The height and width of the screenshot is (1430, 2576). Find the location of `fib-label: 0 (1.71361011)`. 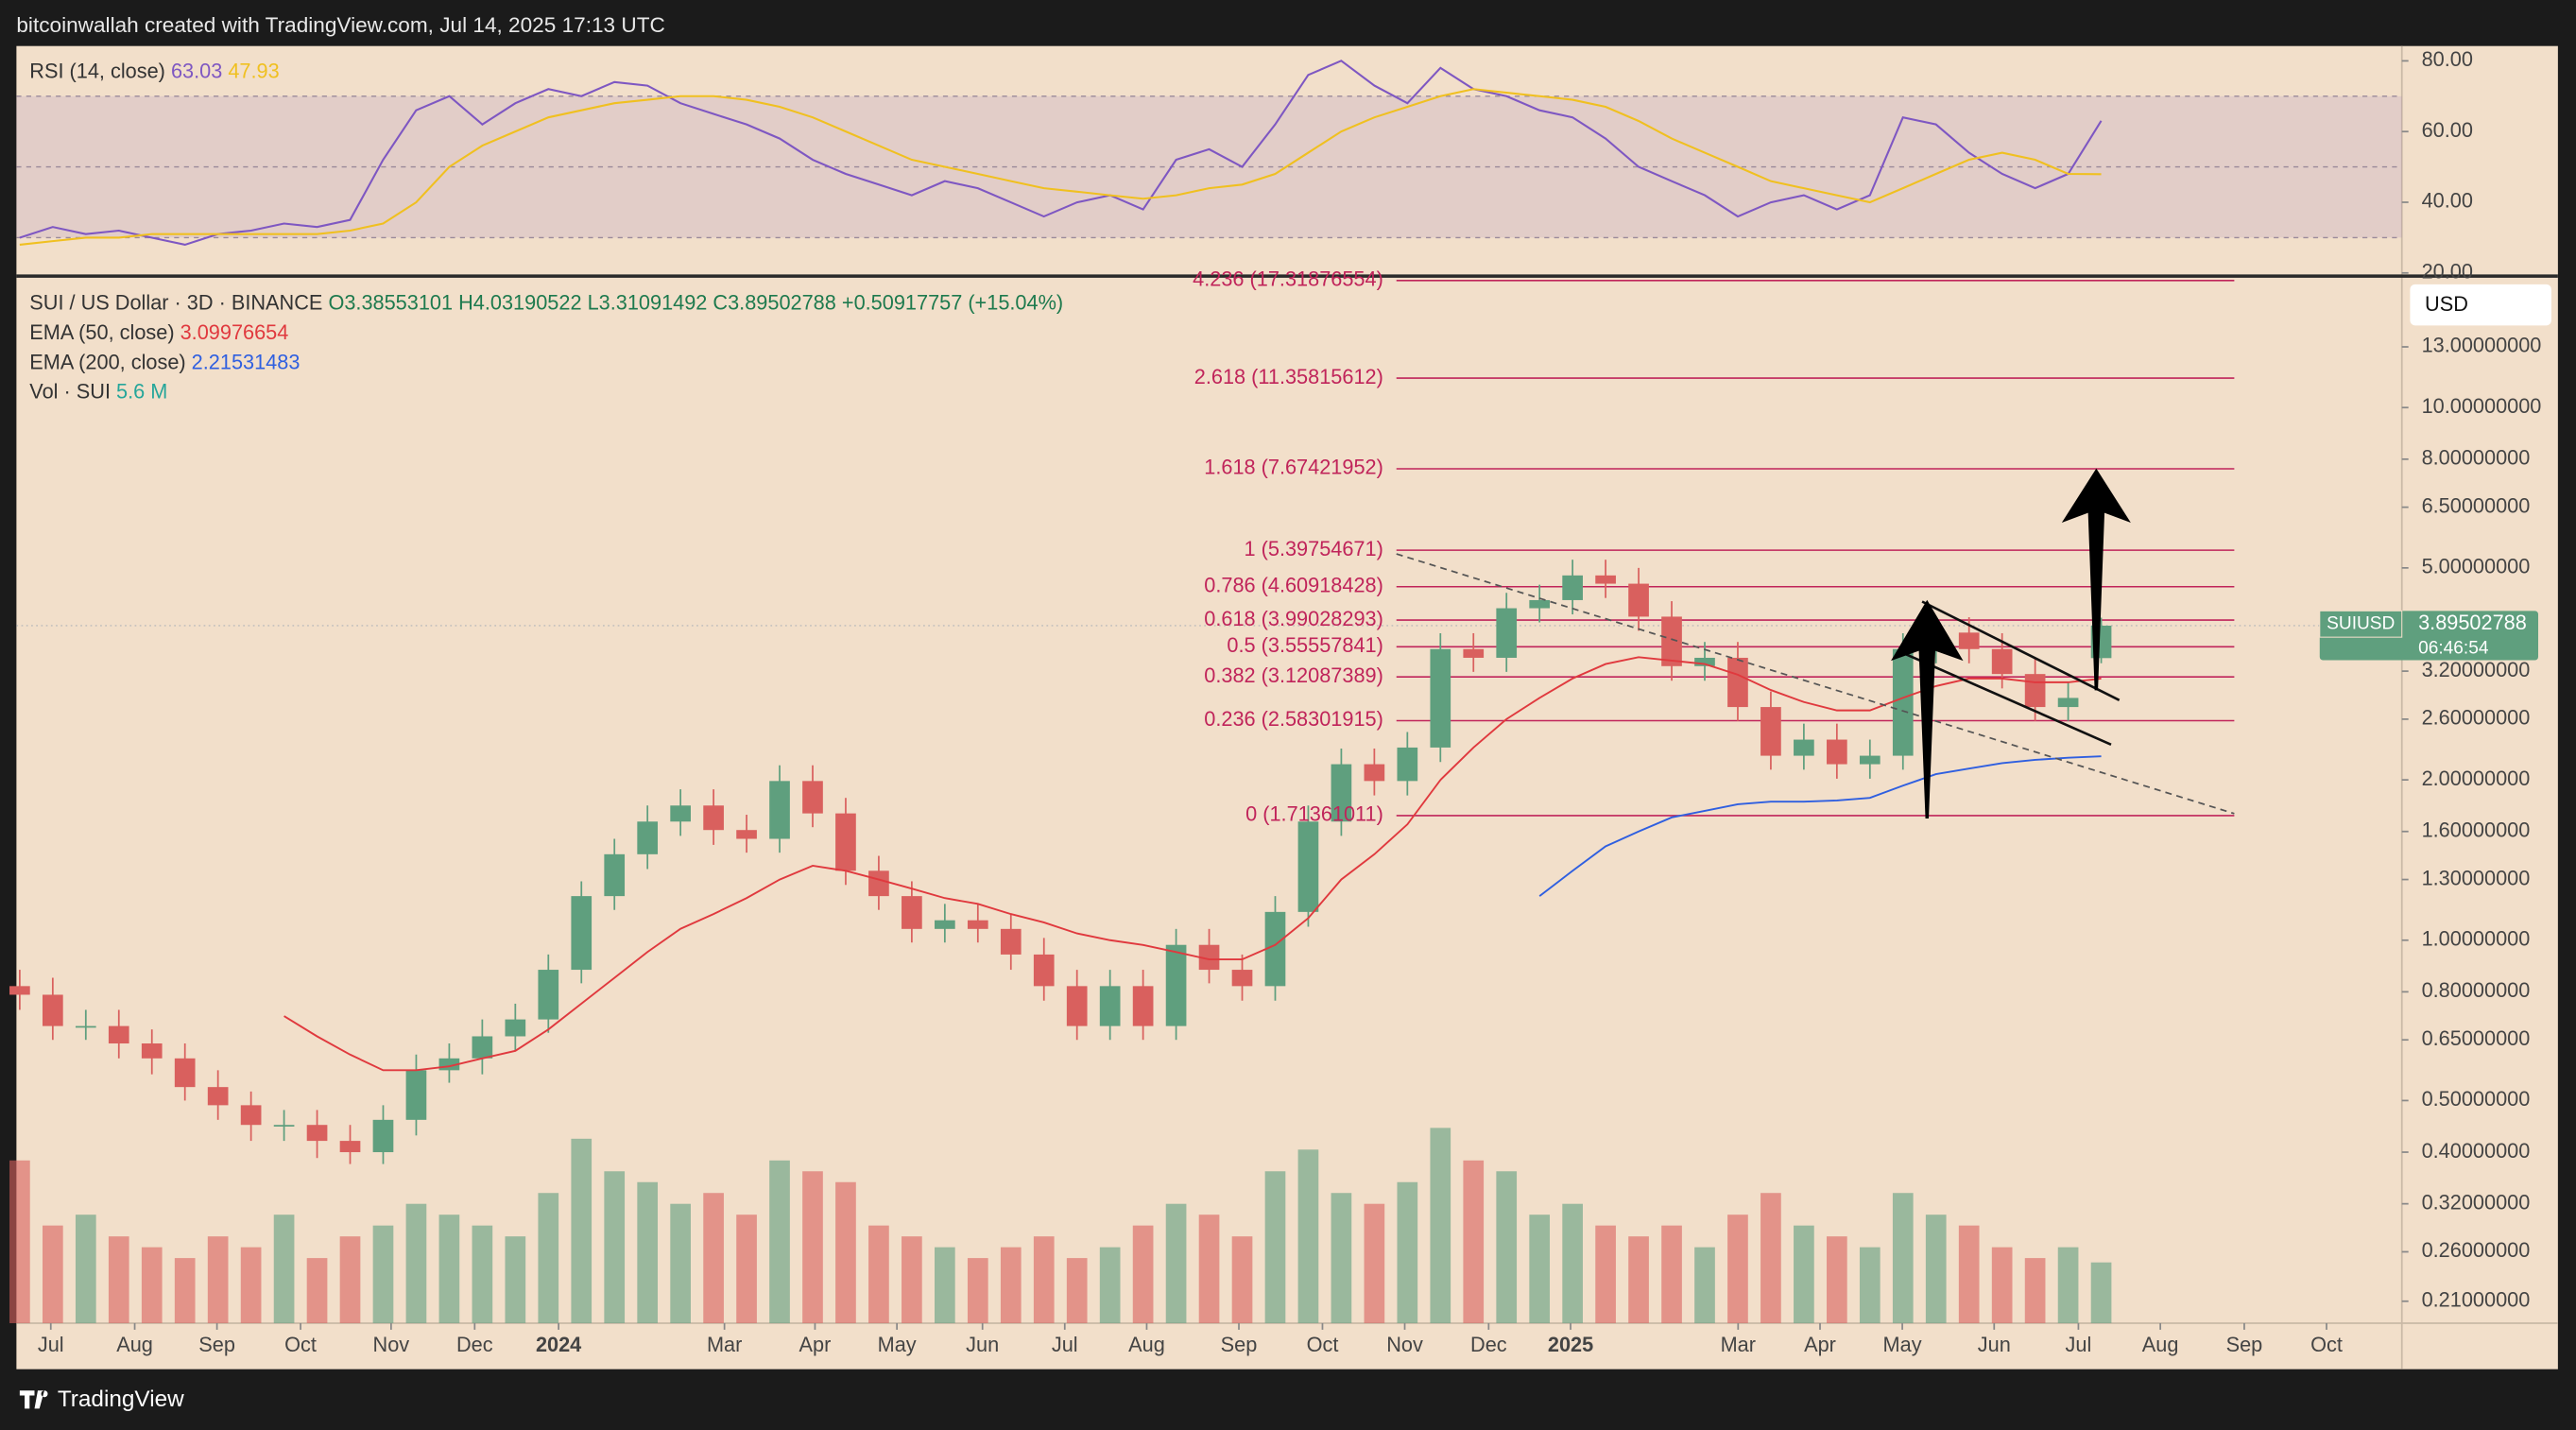

fib-label: 0 (1.71361011) is located at coordinates (1314, 814).